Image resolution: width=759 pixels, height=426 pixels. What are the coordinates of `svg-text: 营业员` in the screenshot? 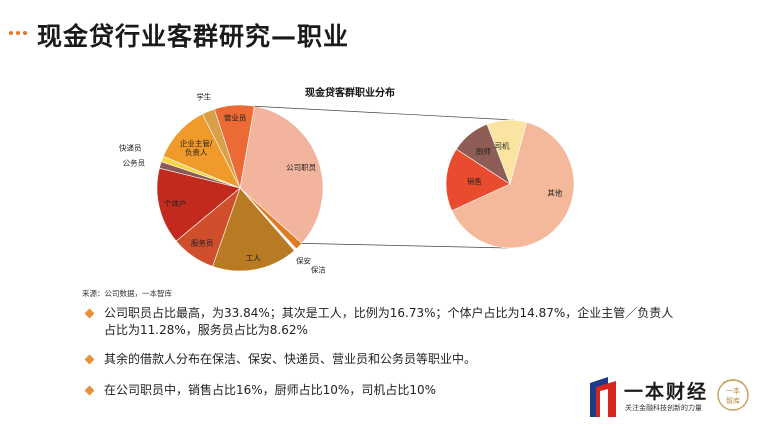 It's located at (235, 118).